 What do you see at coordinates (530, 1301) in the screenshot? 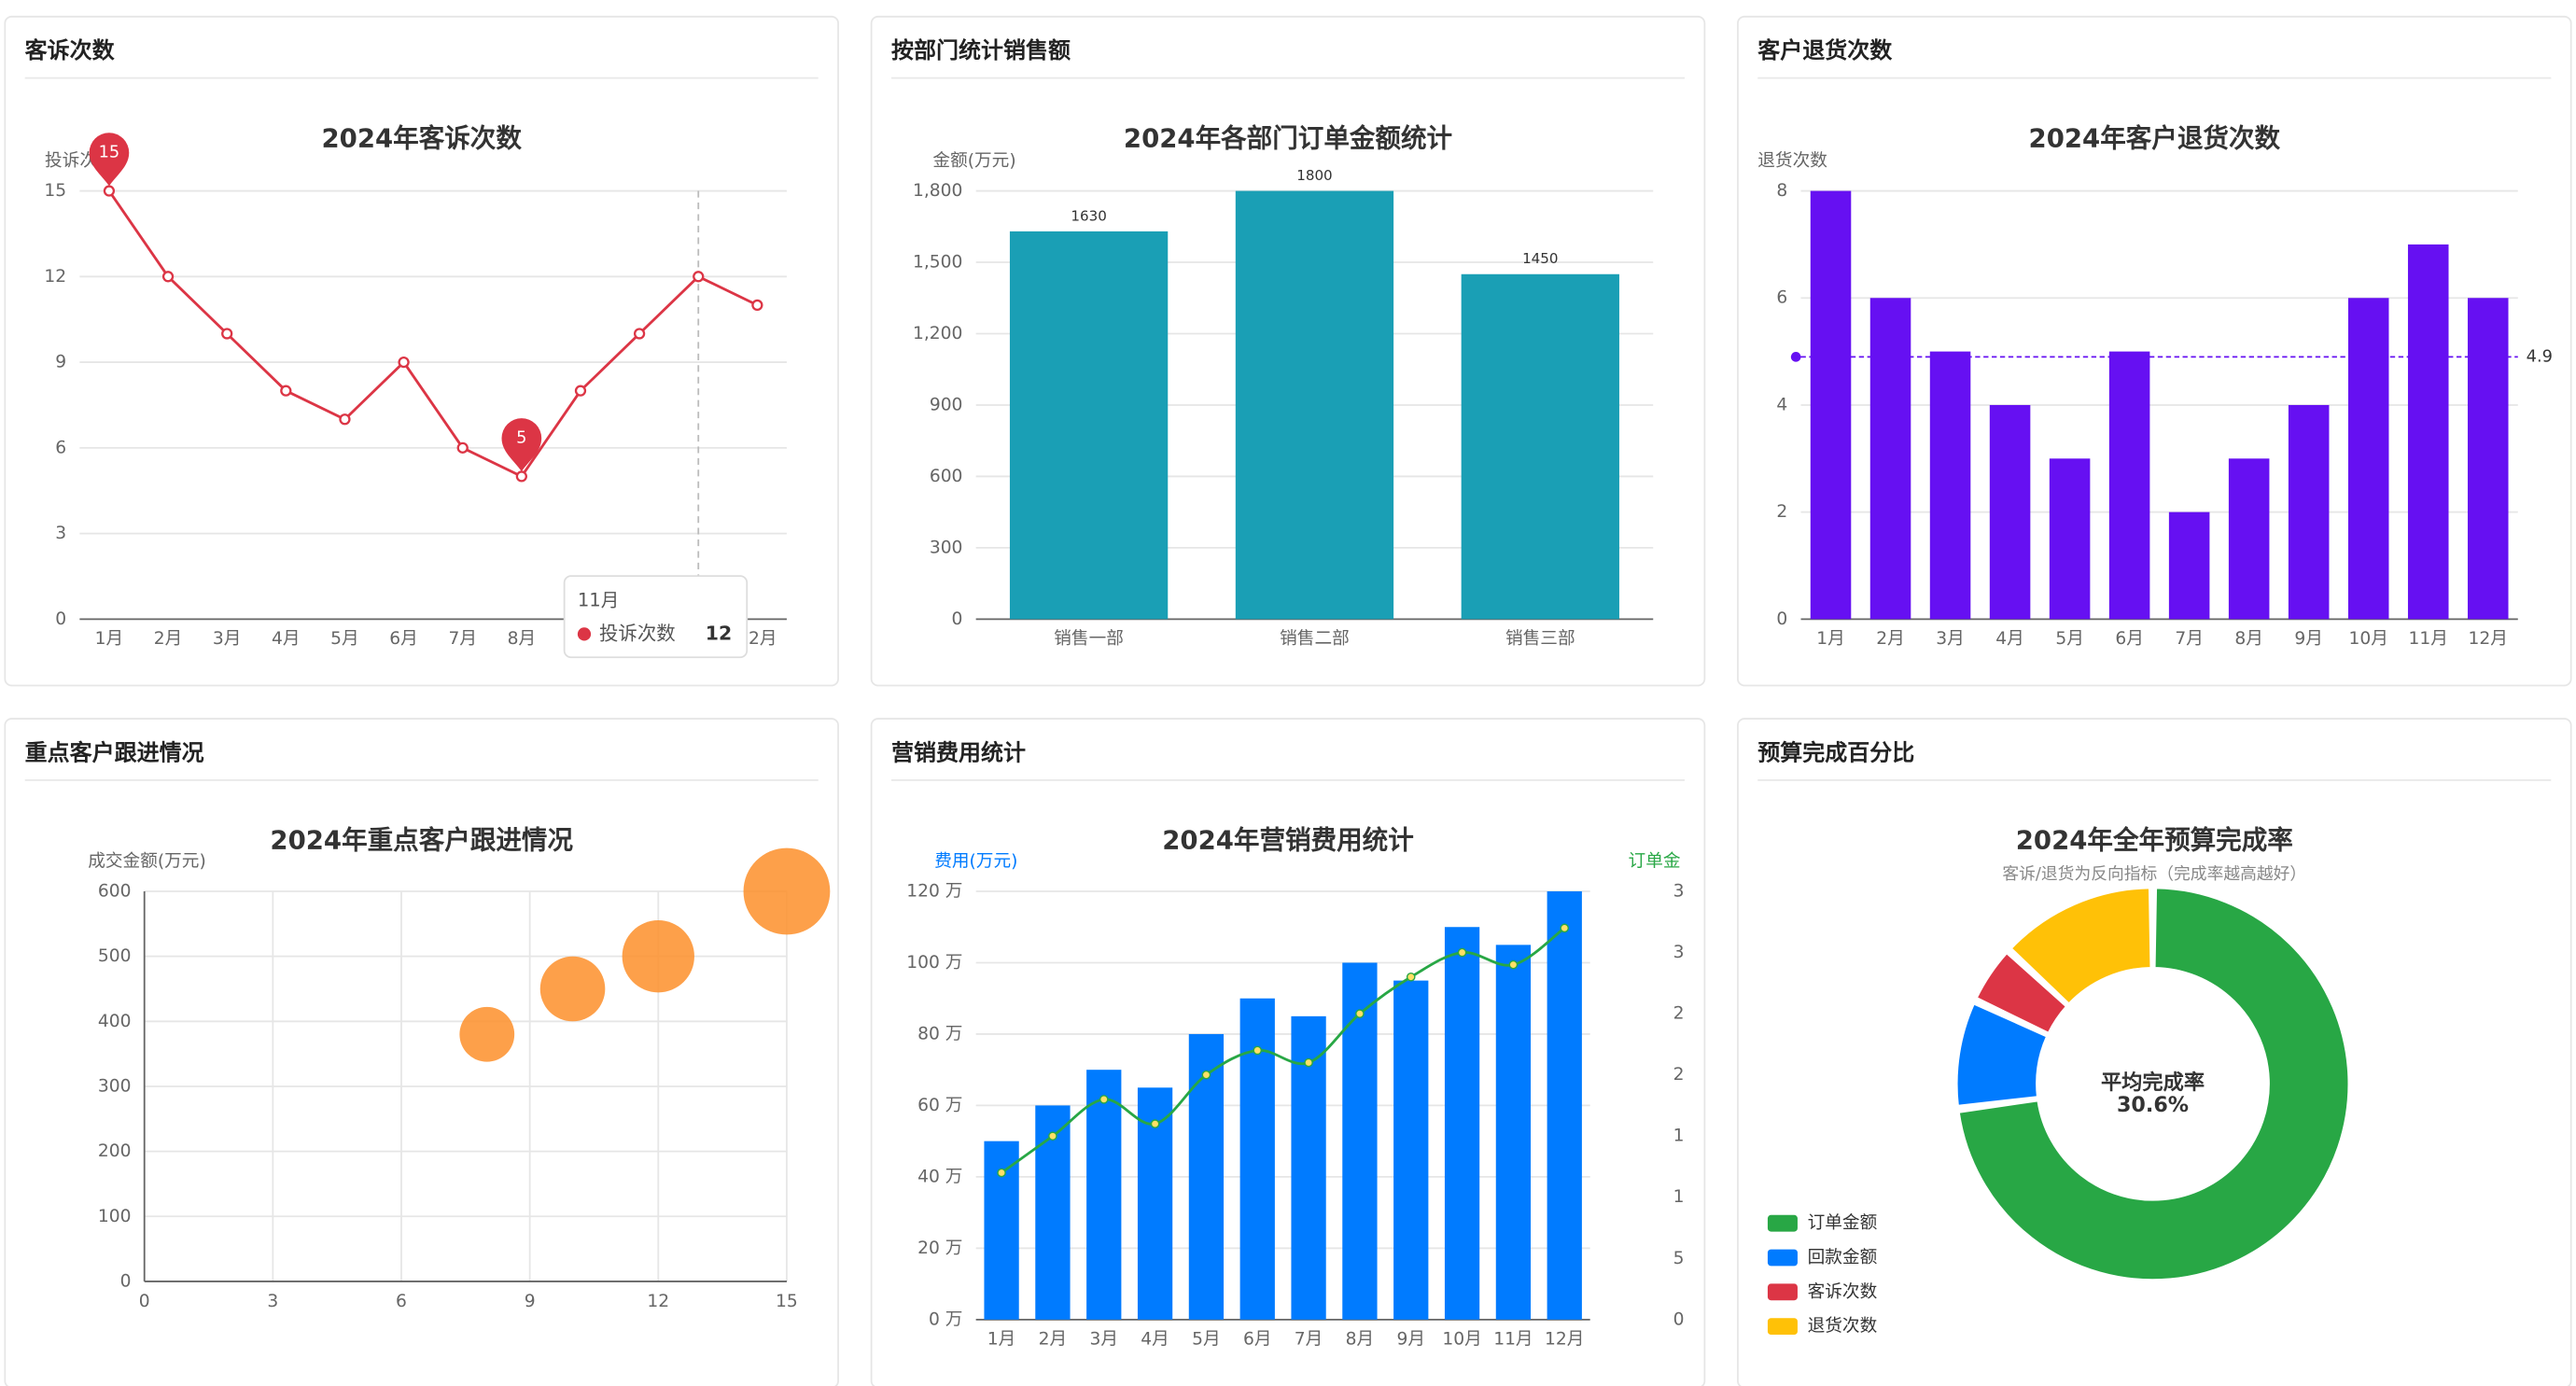
I see `x-tick-label: 9` at bounding box center [530, 1301].